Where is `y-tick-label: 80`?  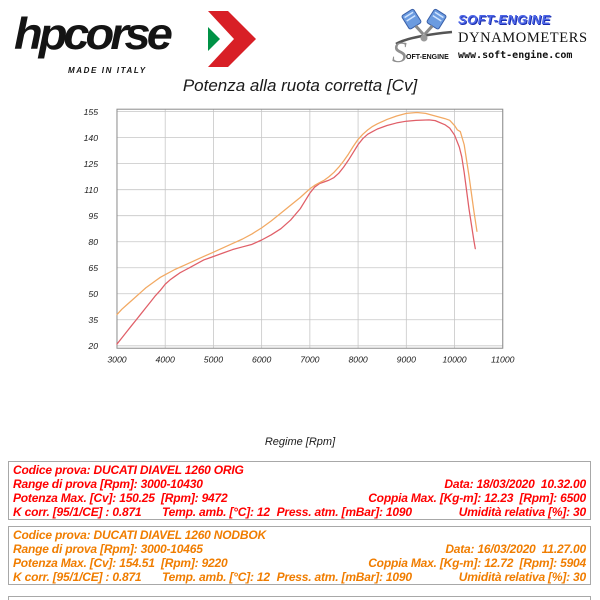
y-tick-label: 80 is located at coordinates (93, 242).